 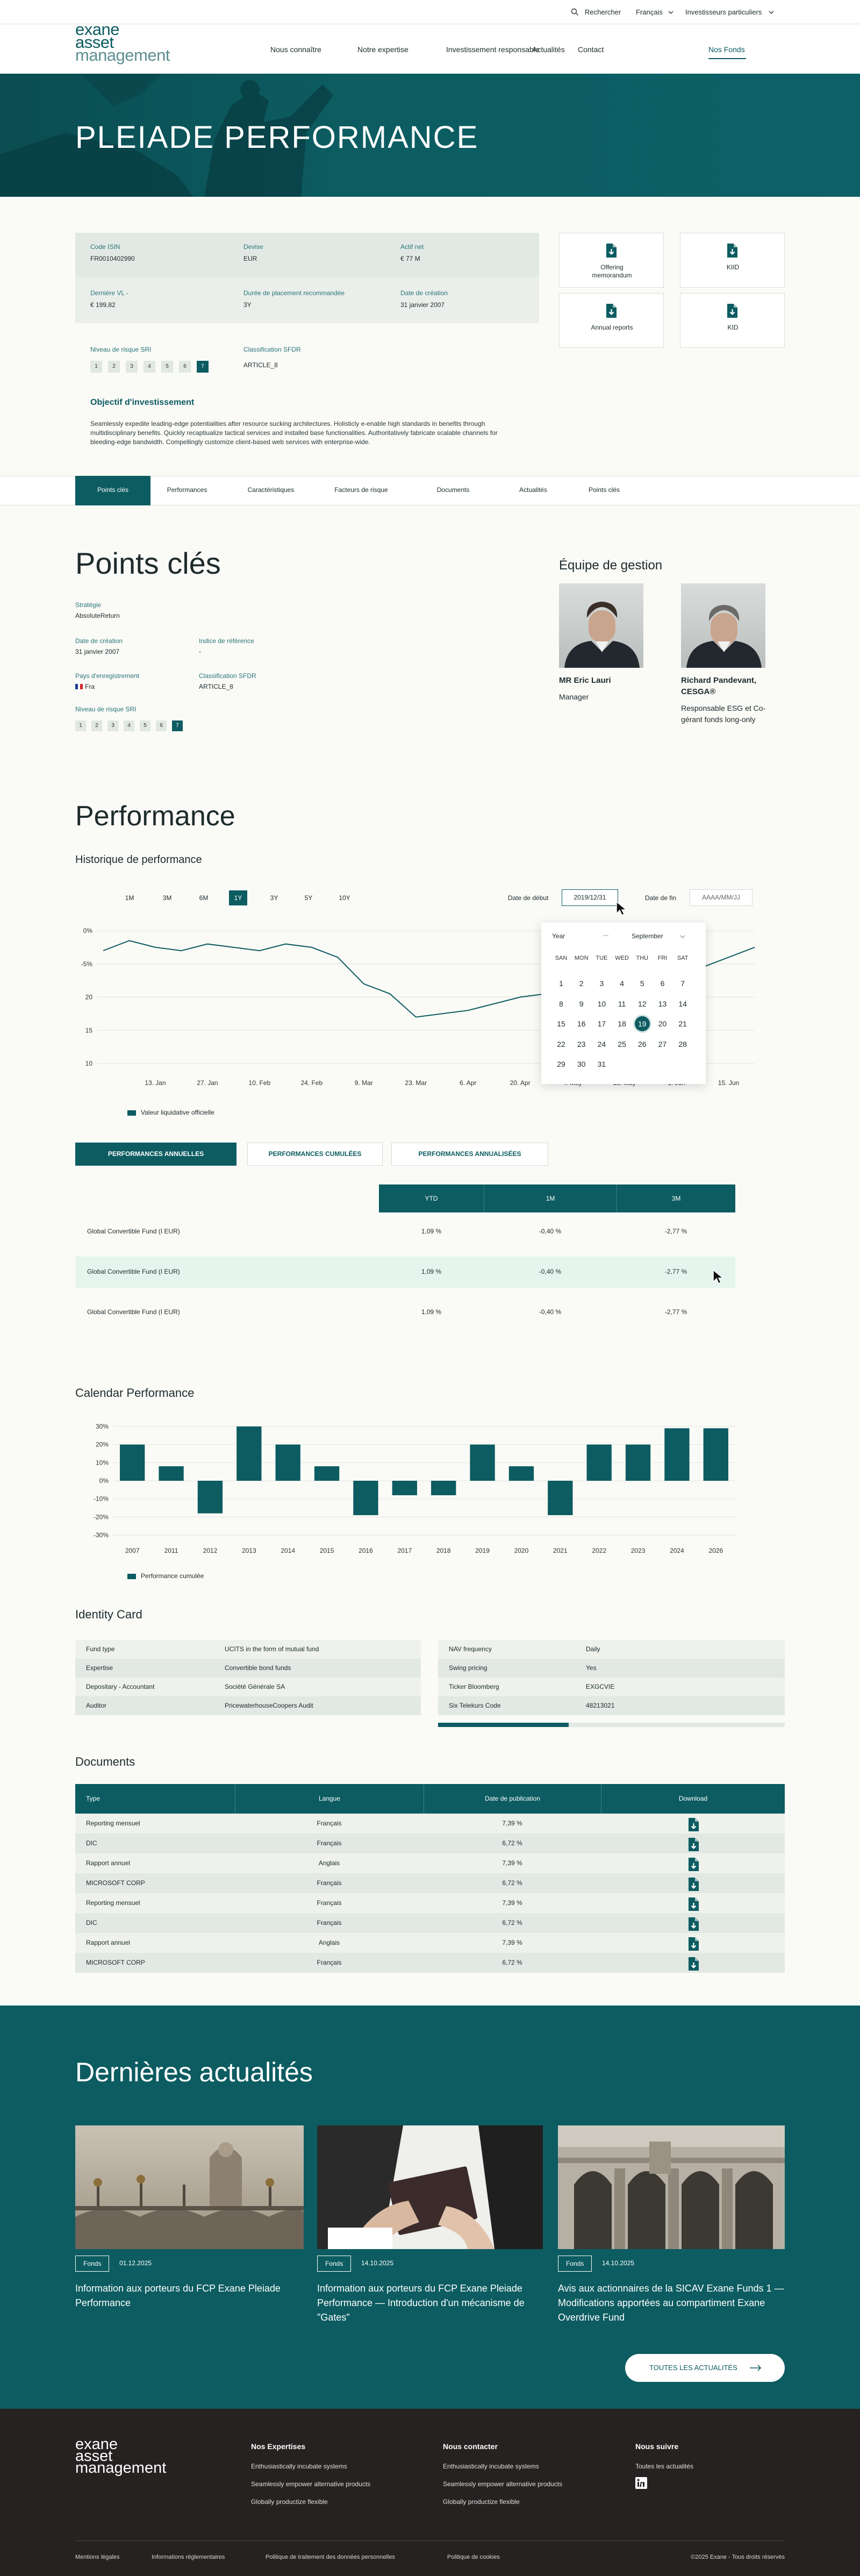 What do you see at coordinates (308, 898) in the screenshot?
I see `range-button: 5Y` at bounding box center [308, 898].